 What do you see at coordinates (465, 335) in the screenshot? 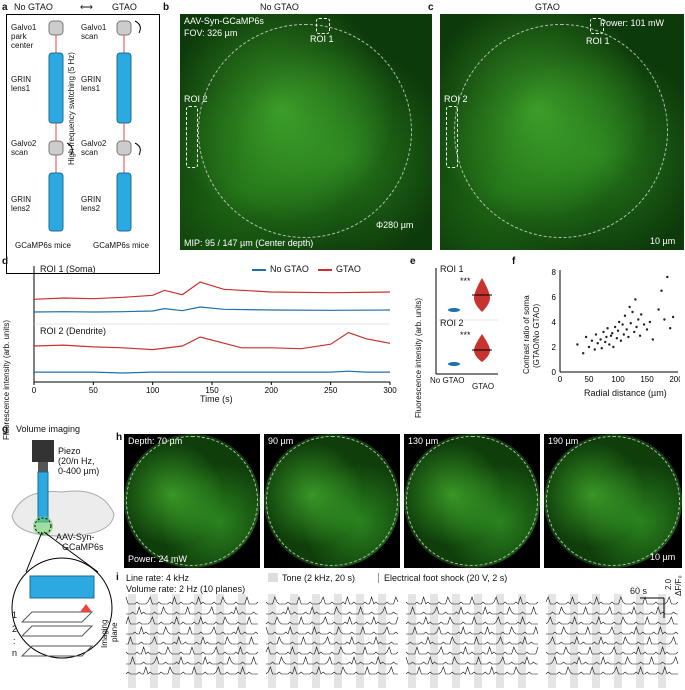
I see `e-roi2-sig: ***` at bounding box center [465, 335].